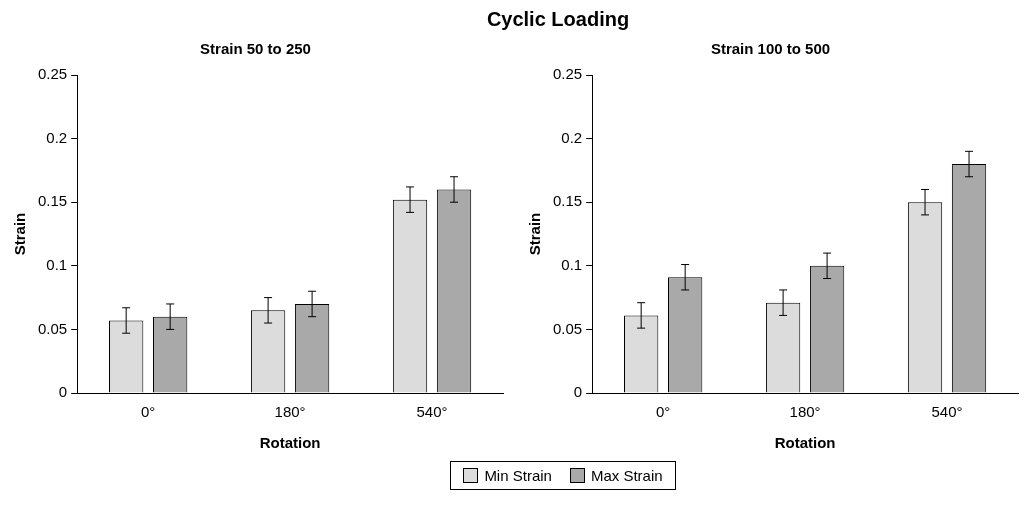  What do you see at coordinates (770, 49) in the screenshot?
I see `chart-subtitle: Strain 100 to 500` at bounding box center [770, 49].